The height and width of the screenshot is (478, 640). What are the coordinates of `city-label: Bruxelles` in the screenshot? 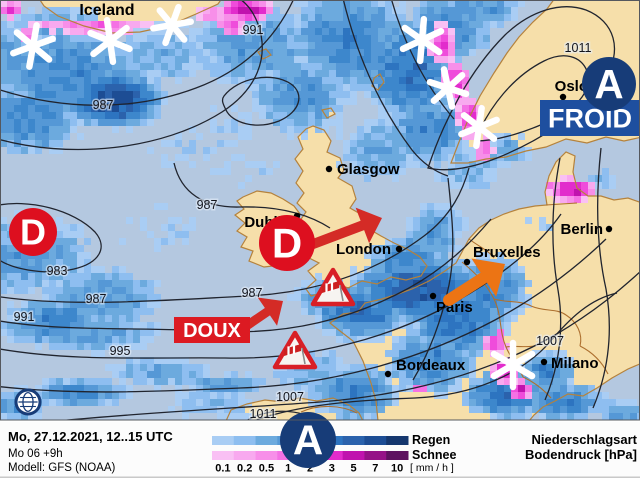 It's located at (507, 252).